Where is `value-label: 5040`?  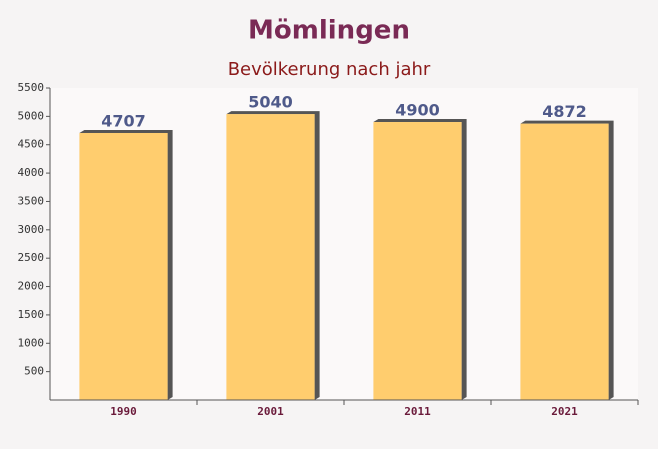
value-label: 5040 is located at coordinates (270, 102).